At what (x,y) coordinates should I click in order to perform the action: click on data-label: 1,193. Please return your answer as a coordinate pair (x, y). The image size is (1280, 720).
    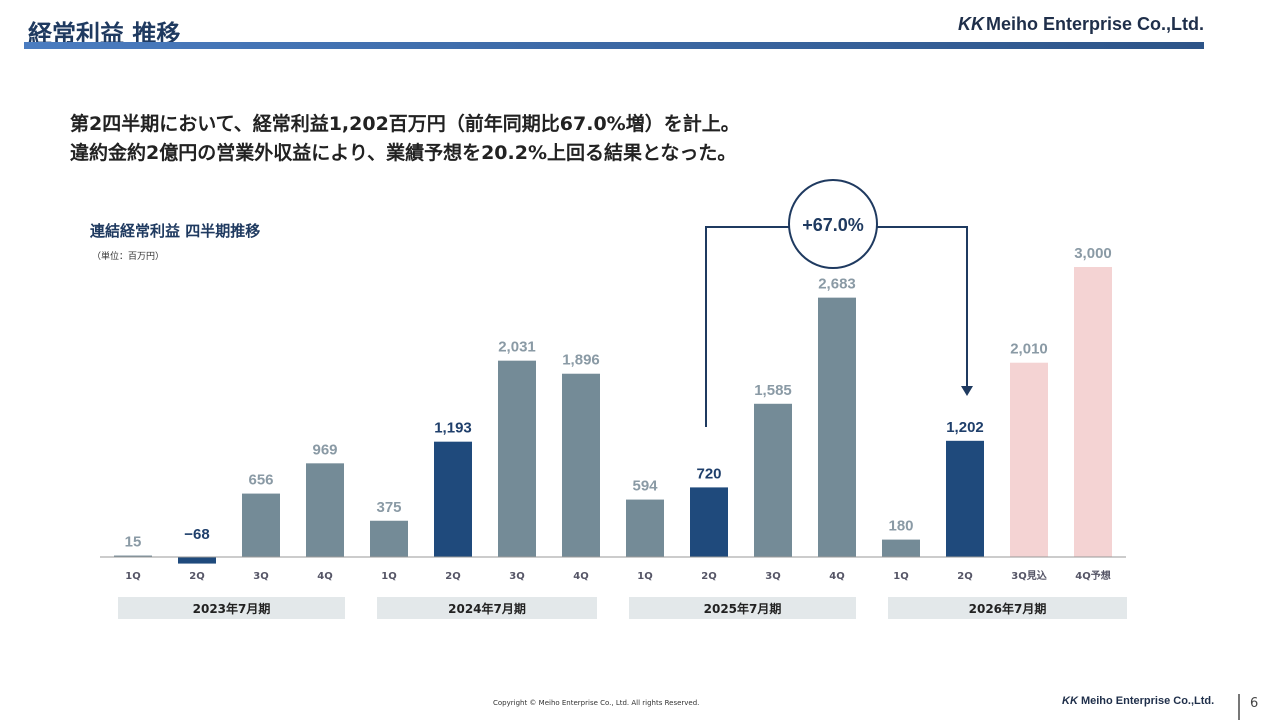
    Looking at the image, I should click on (453, 428).